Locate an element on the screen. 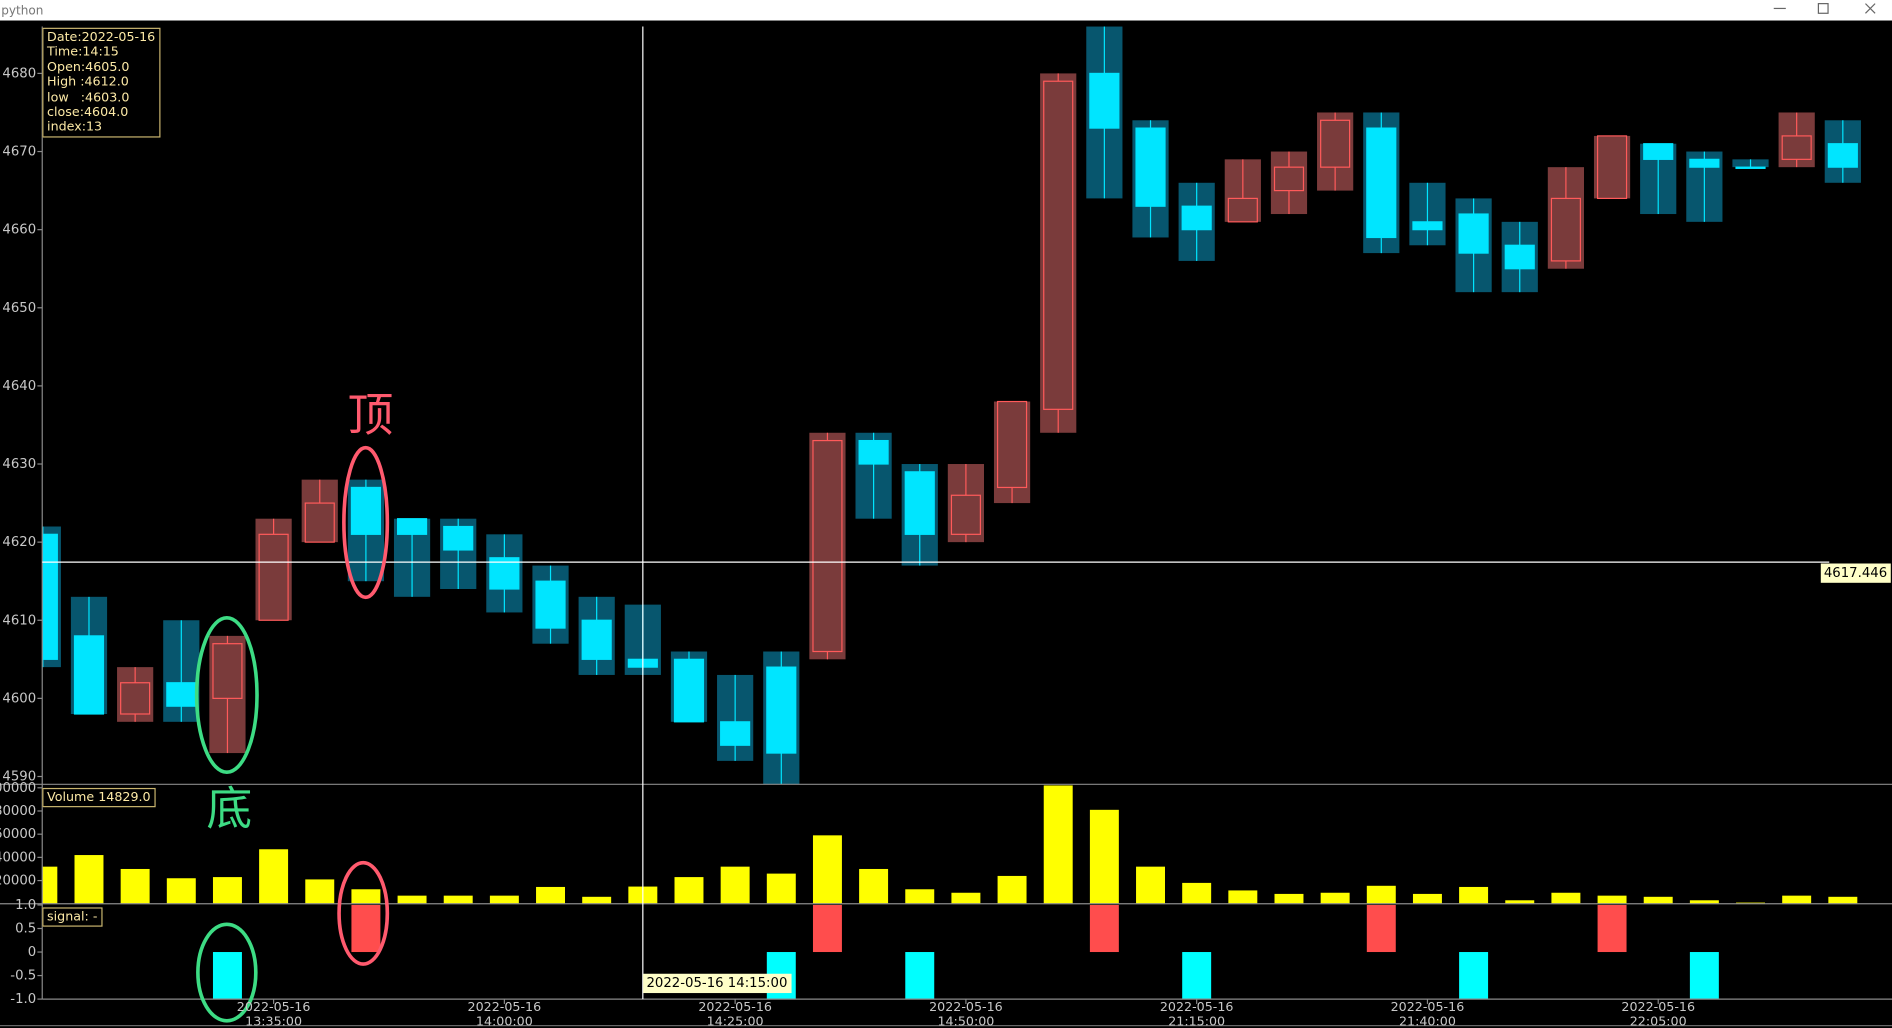 This screenshot has width=1892, height=1028. y-tick-label: 1.0 is located at coordinates (25, 905).